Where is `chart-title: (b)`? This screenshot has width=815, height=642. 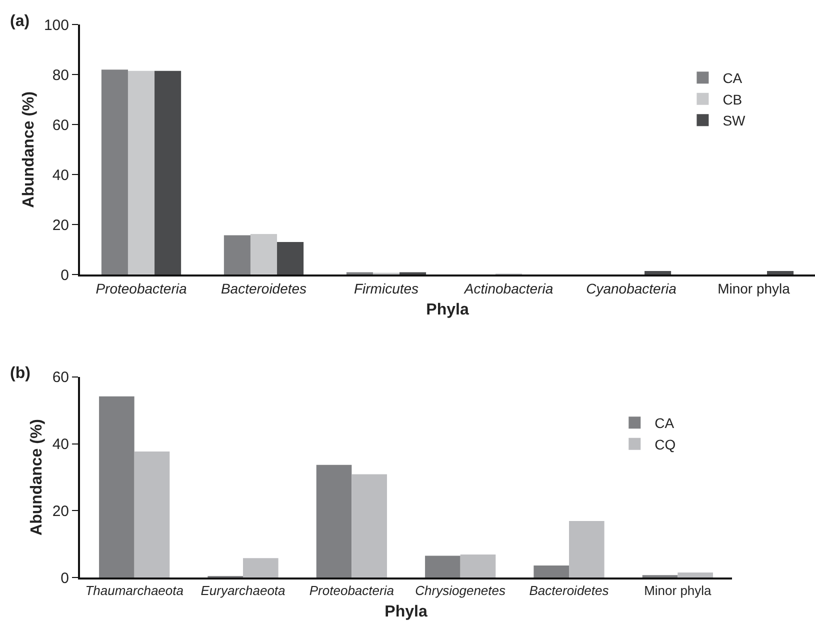
chart-title: (b) is located at coordinates (20, 373).